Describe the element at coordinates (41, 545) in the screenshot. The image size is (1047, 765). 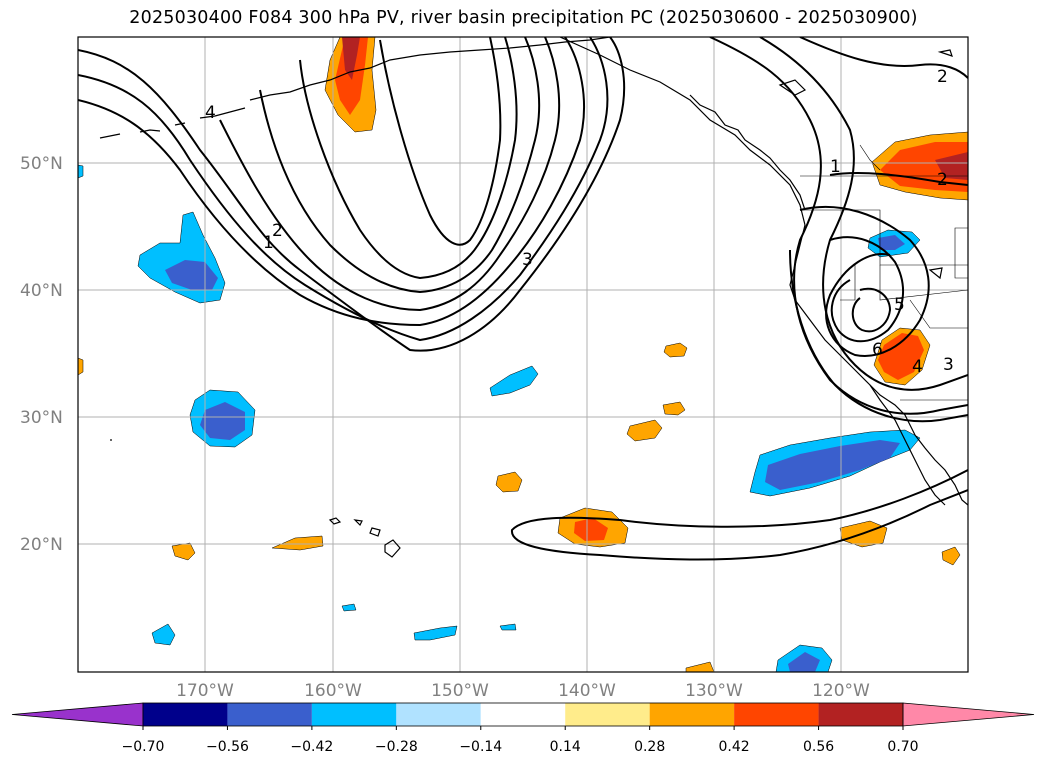
I see `lat-label: 20°N` at that location.